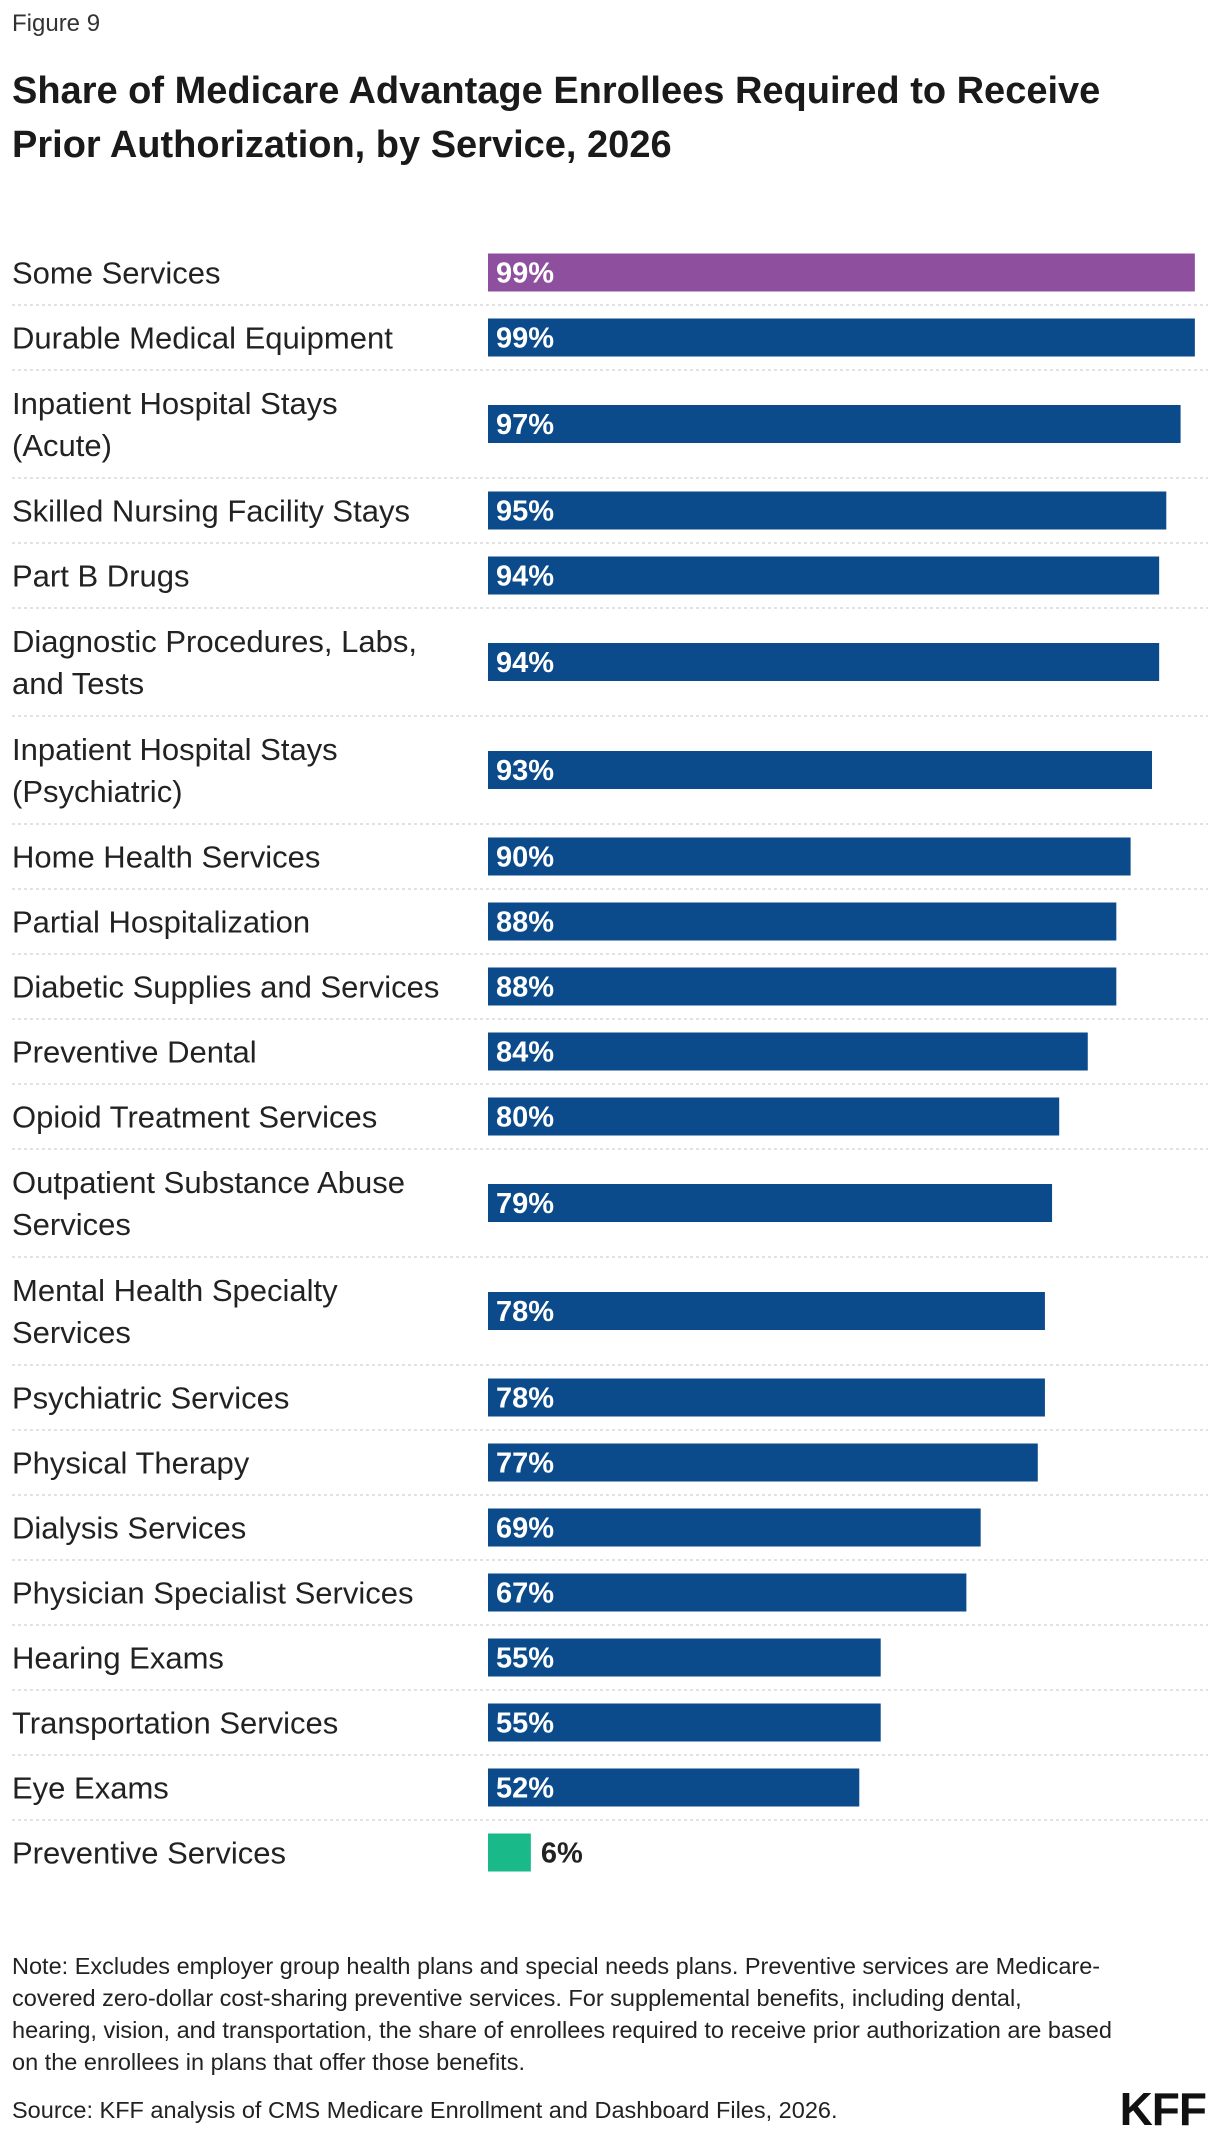  What do you see at coordinates (525, 1529) in the screenshot?
I see `data-label: 69%` at bounding box center [525, 1529].